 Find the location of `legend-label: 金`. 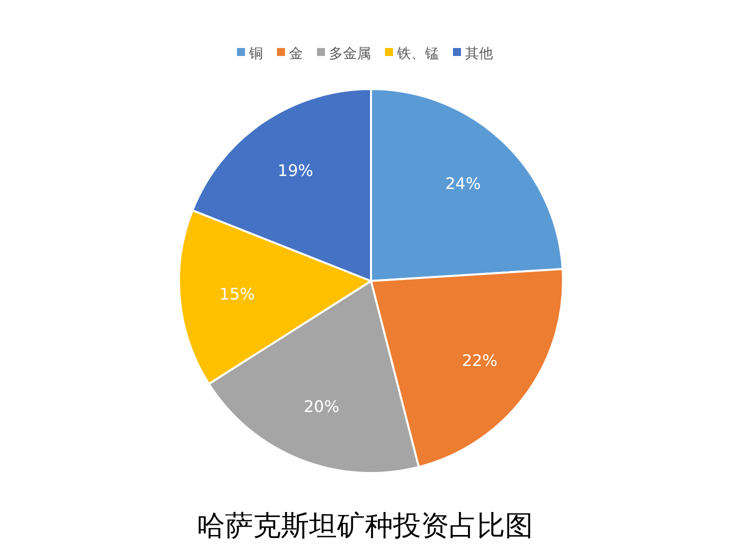

legend-label: 金 is located at coordinates (296, 54).